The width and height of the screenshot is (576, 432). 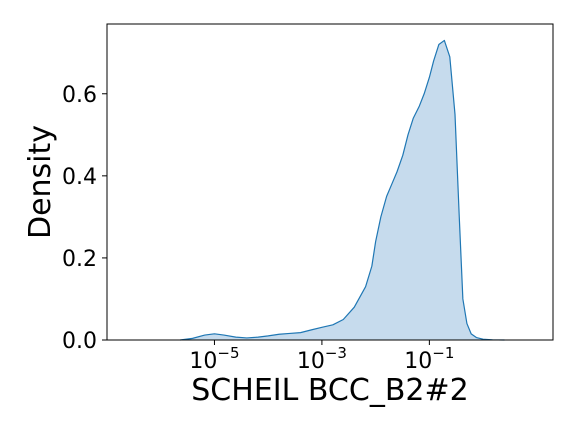 What do you see at coordinates (79, 341) in the screenshot?
I see `y-tick-label-0: 0.0` at bounding box center [79, 341].